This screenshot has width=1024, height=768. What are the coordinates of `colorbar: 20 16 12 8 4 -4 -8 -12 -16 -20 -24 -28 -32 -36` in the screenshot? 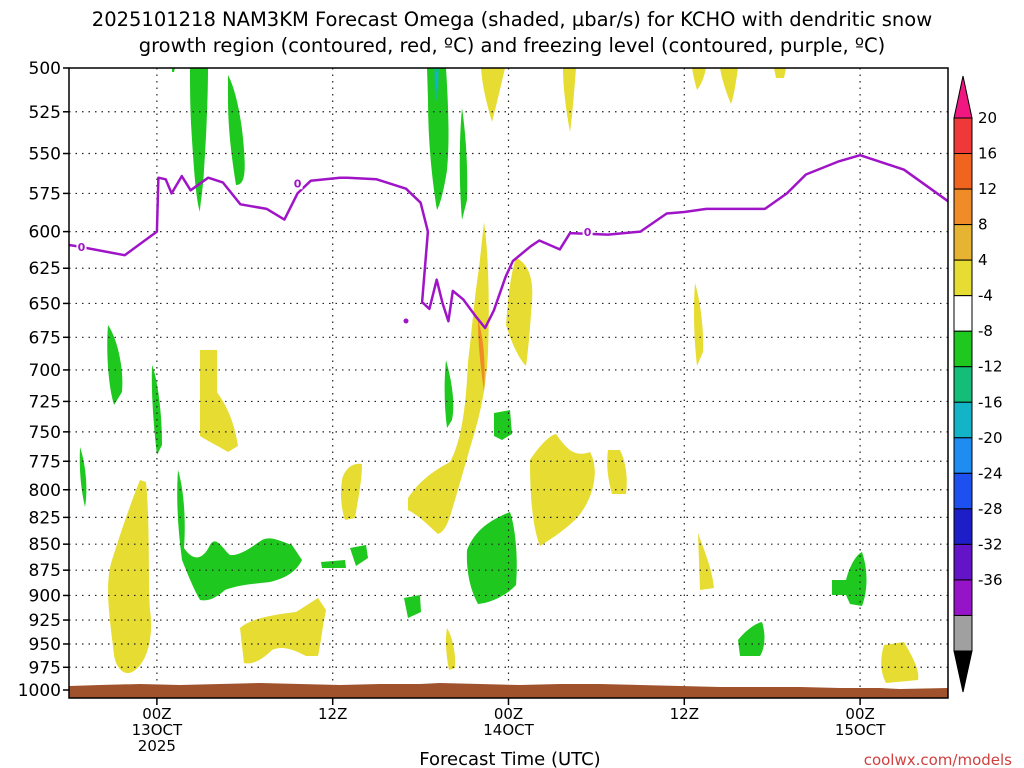 It's located at (978, 384).